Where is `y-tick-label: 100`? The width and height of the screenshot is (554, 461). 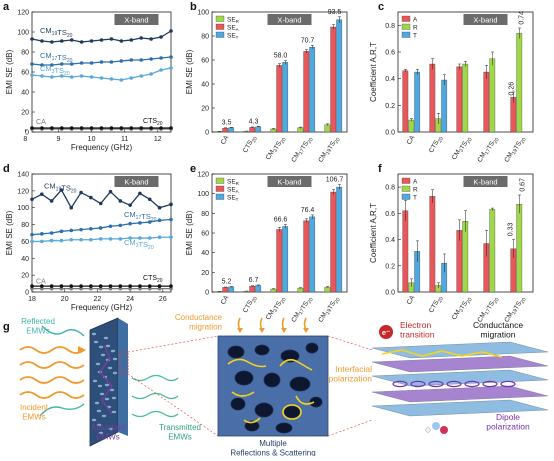
y-tick-label: 100 is located at coordinates (23, 33).